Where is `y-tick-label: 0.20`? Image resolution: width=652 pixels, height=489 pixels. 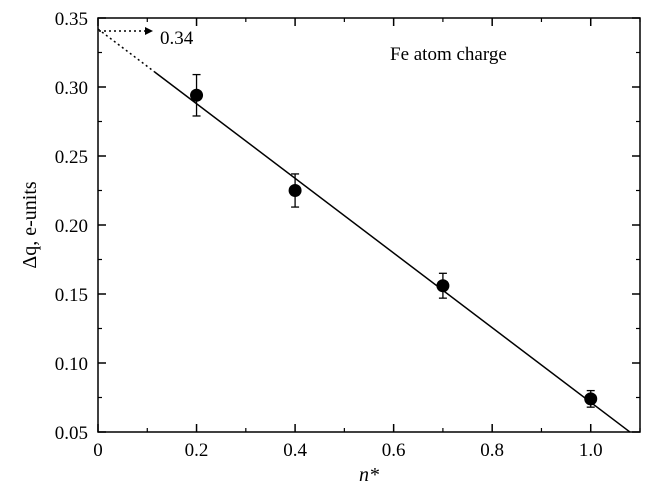 y-tick-label: 0.20 is located at coordinates (71, 226).